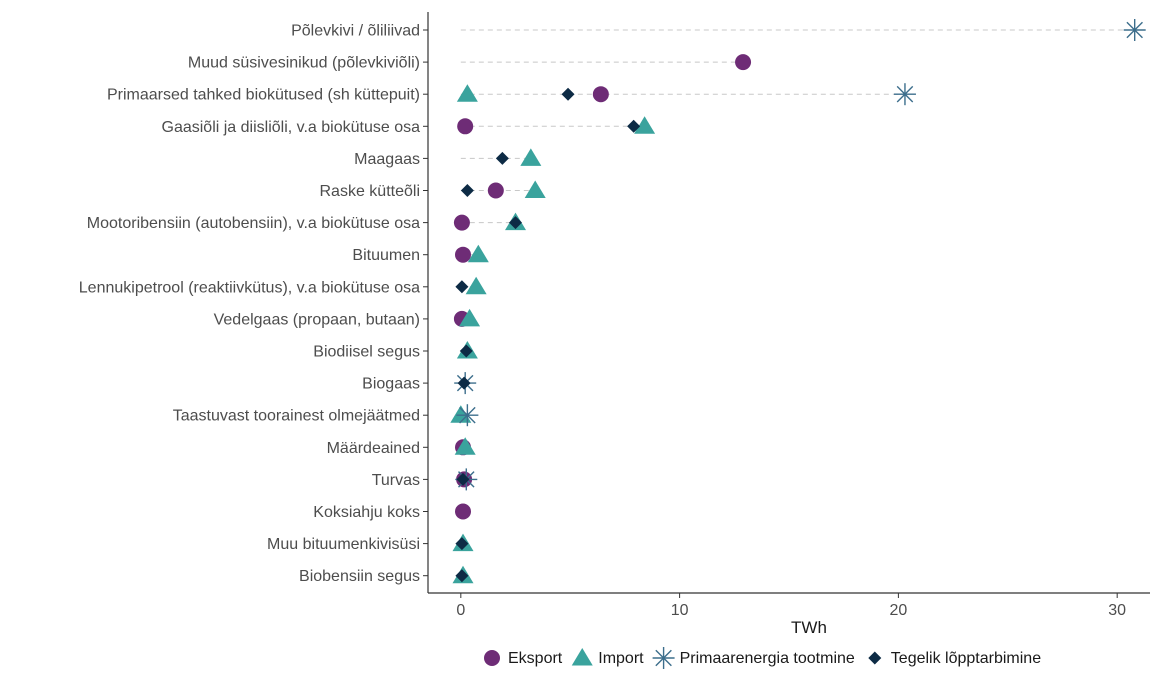 The height and width of the screenshot is (675, 1159). Describe the element at coordinates (317, 319) in the screenshot. I see `y-tick-label-vedelgaas-propaan-butaan: Vedelgaas (propaan, butaan)` at that location.